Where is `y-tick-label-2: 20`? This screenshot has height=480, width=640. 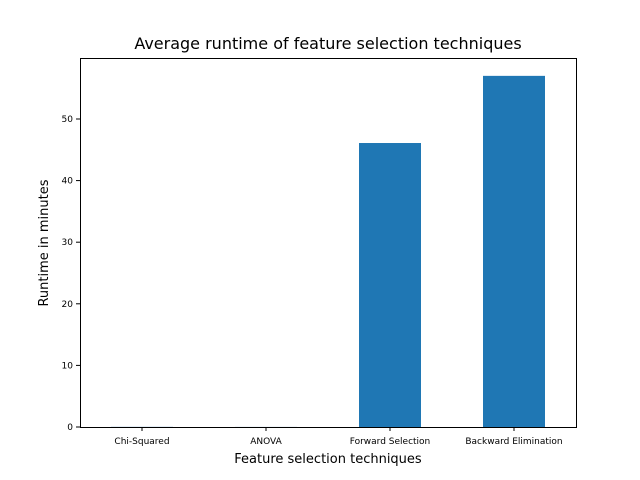
y-tick-label-2: 20 is located at coordinates (68, 305).